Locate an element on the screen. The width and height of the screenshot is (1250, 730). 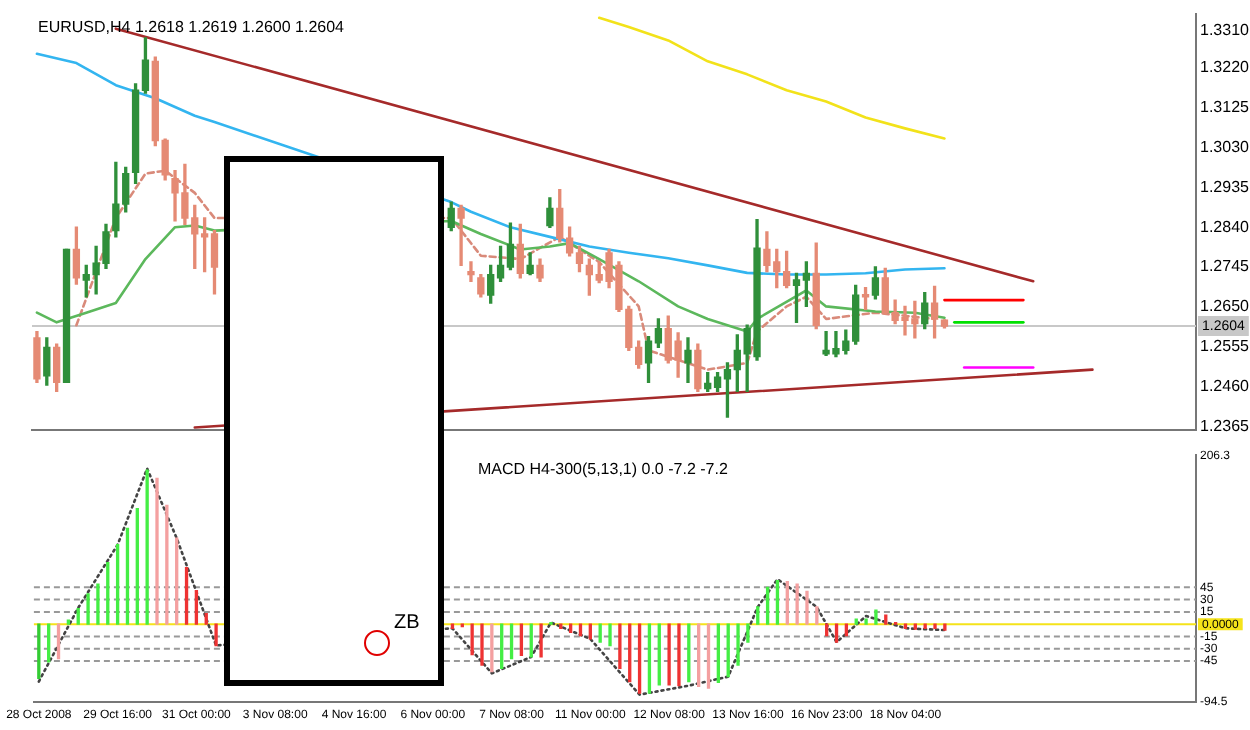
y-tick-label: 1.2555 is located at coordinates (1225, 346).